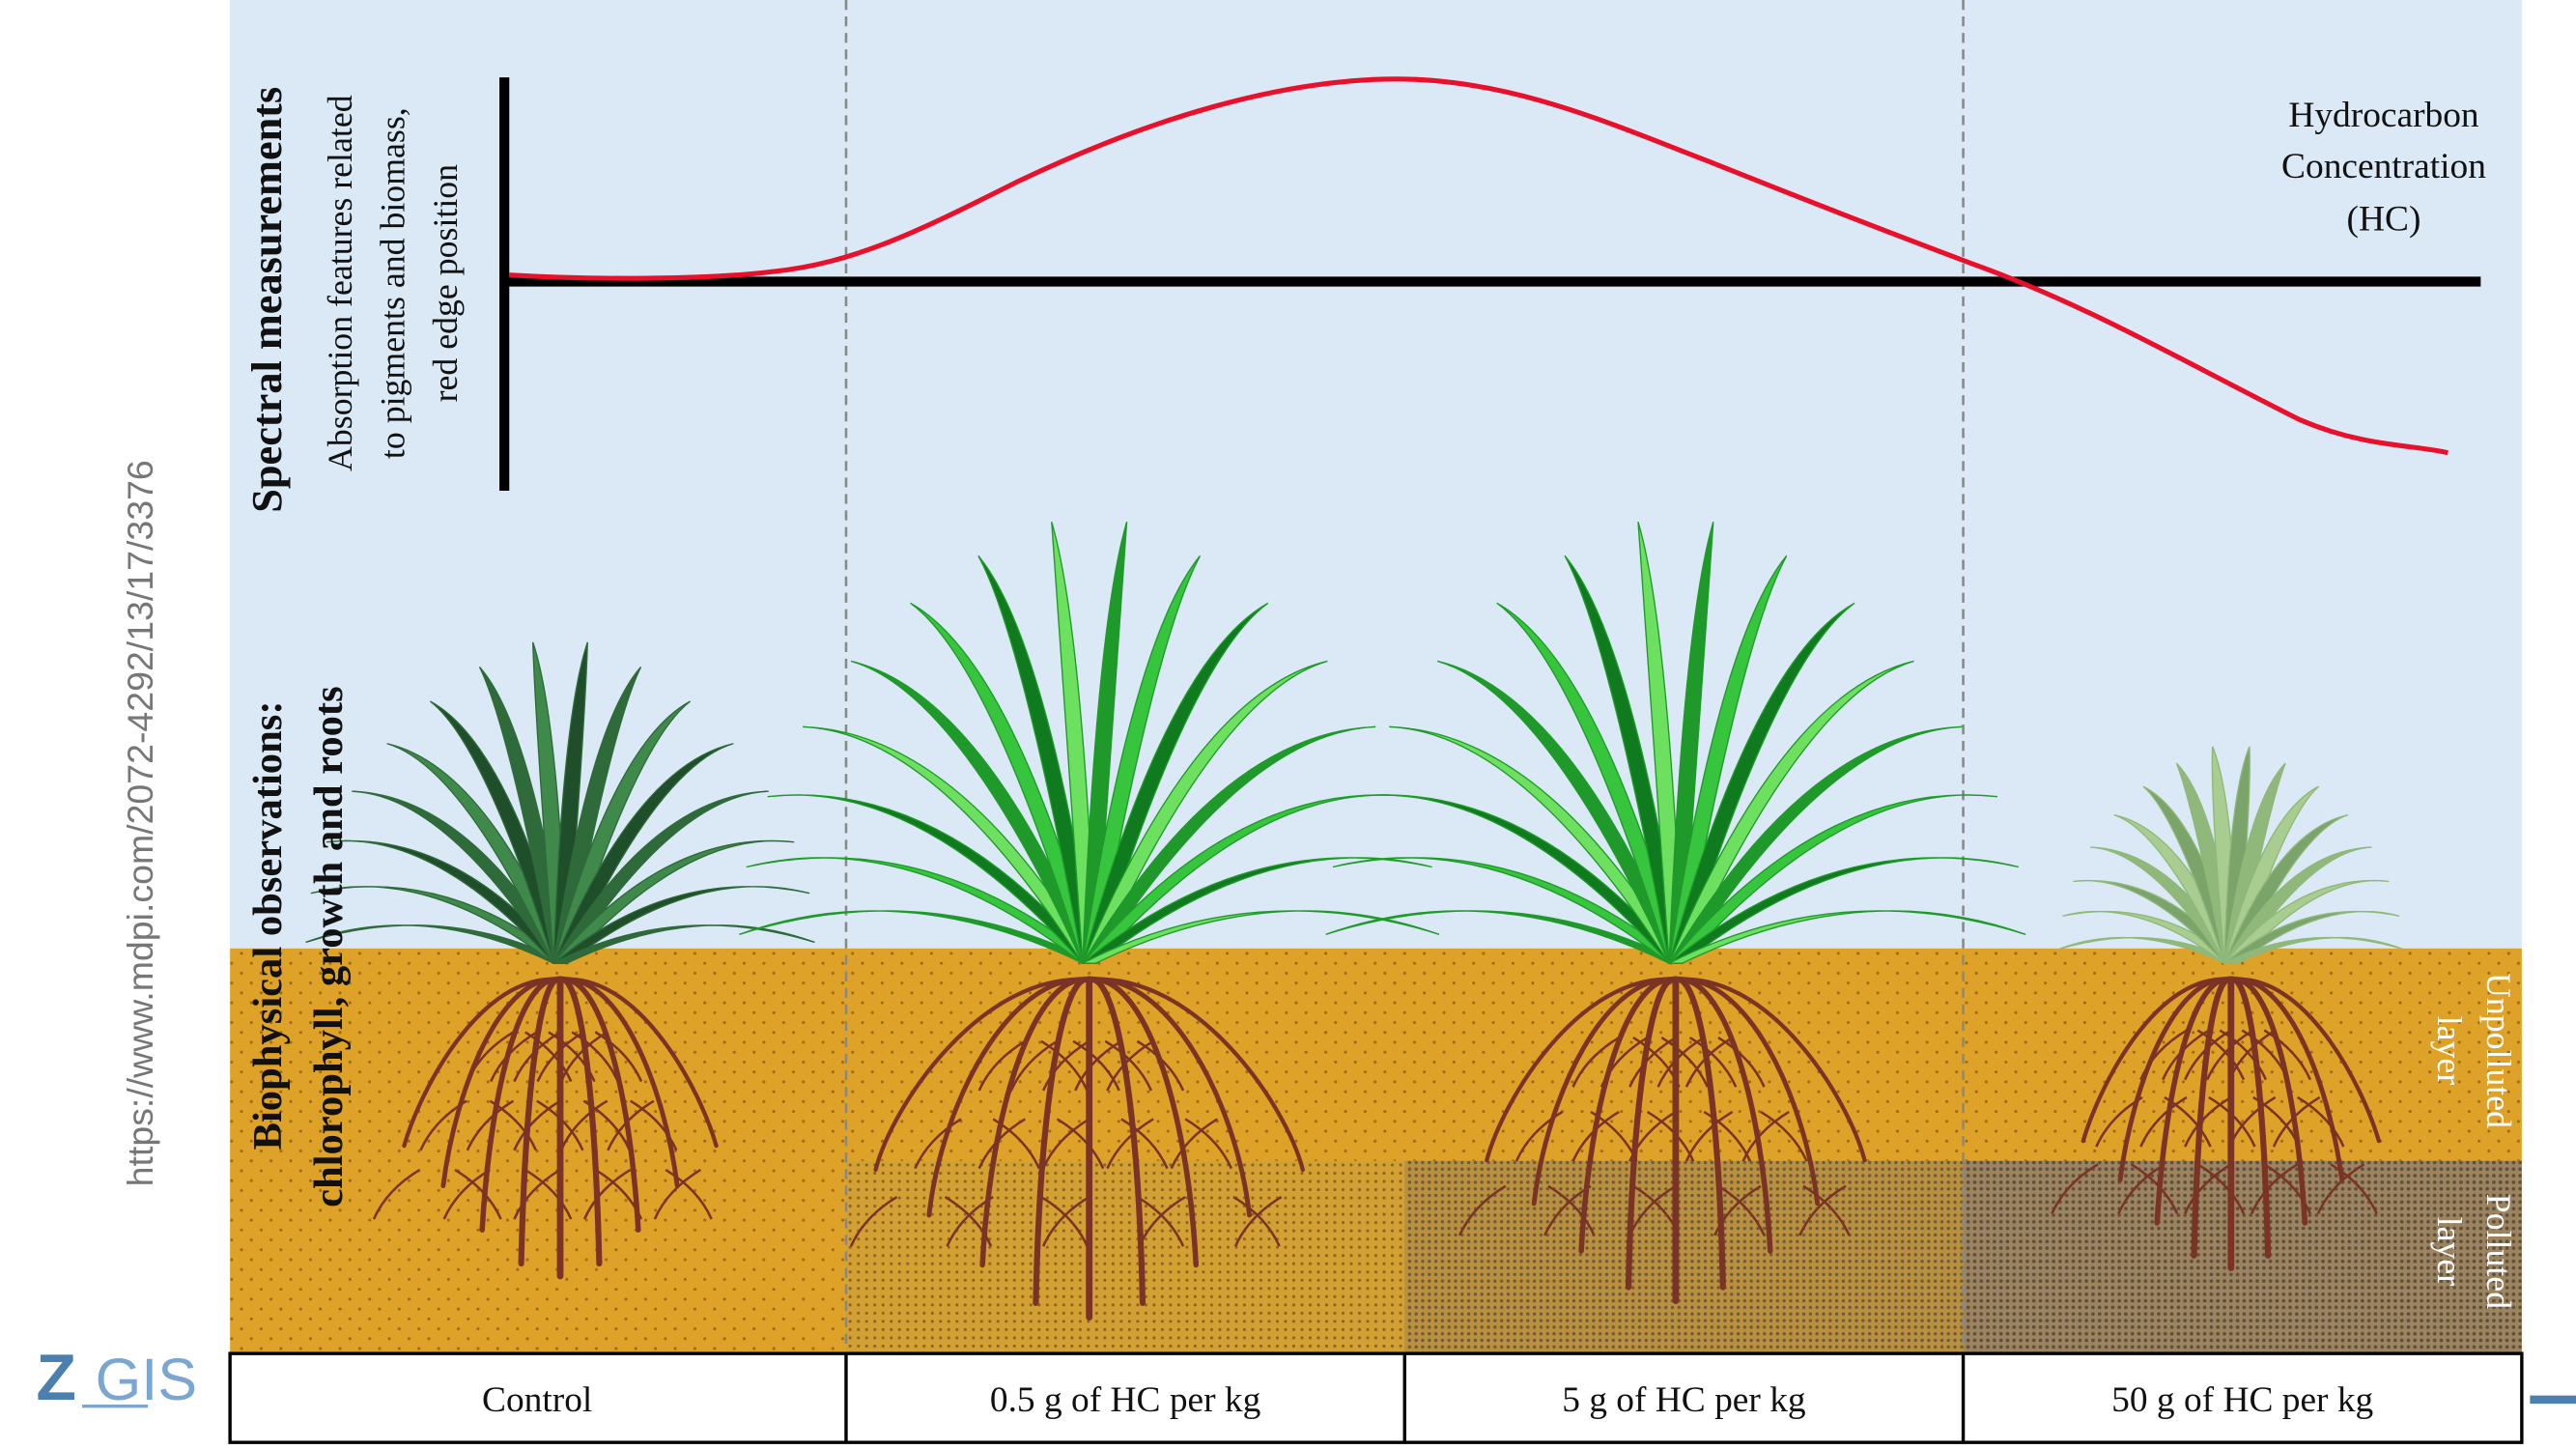 The width and height of the screenshot is (2576, 1449). Describe the element at coordinates (2498, 1251) in the screenshot. I see `layer-label: Polluted` at that location.